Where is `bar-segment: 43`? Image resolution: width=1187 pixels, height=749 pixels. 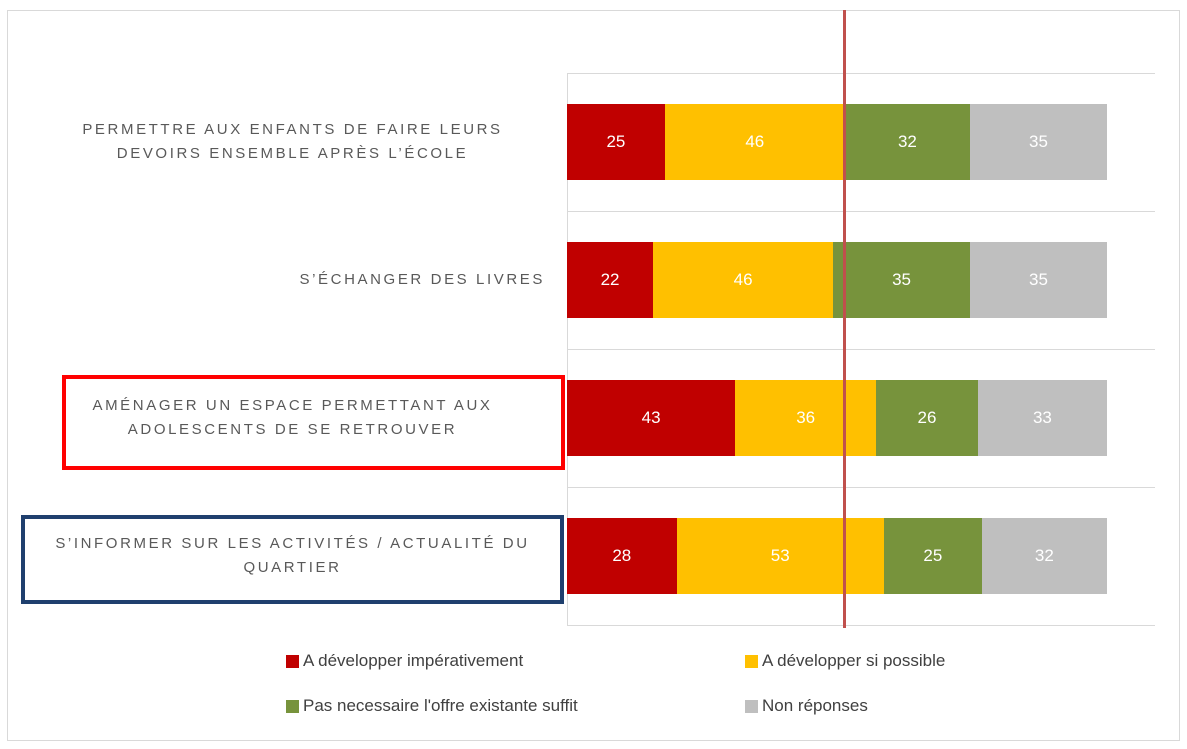
bar-segment: 43 is located at coordinates (651, 418).